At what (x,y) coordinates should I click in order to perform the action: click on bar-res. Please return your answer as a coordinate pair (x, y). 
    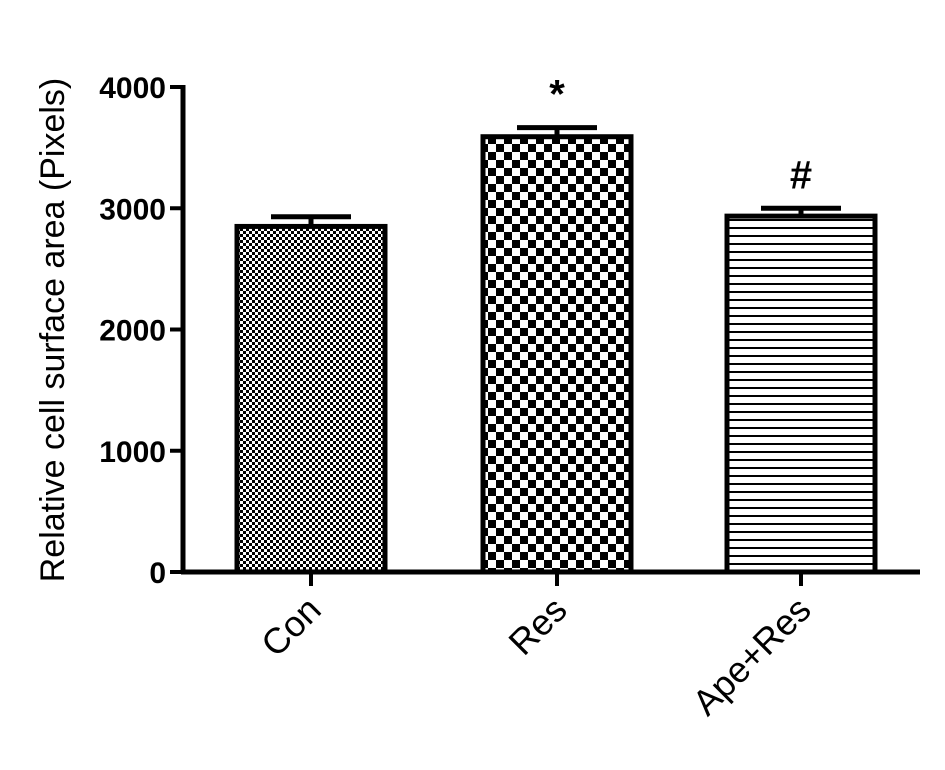
    Looking at the image, I should click on (557, 354).